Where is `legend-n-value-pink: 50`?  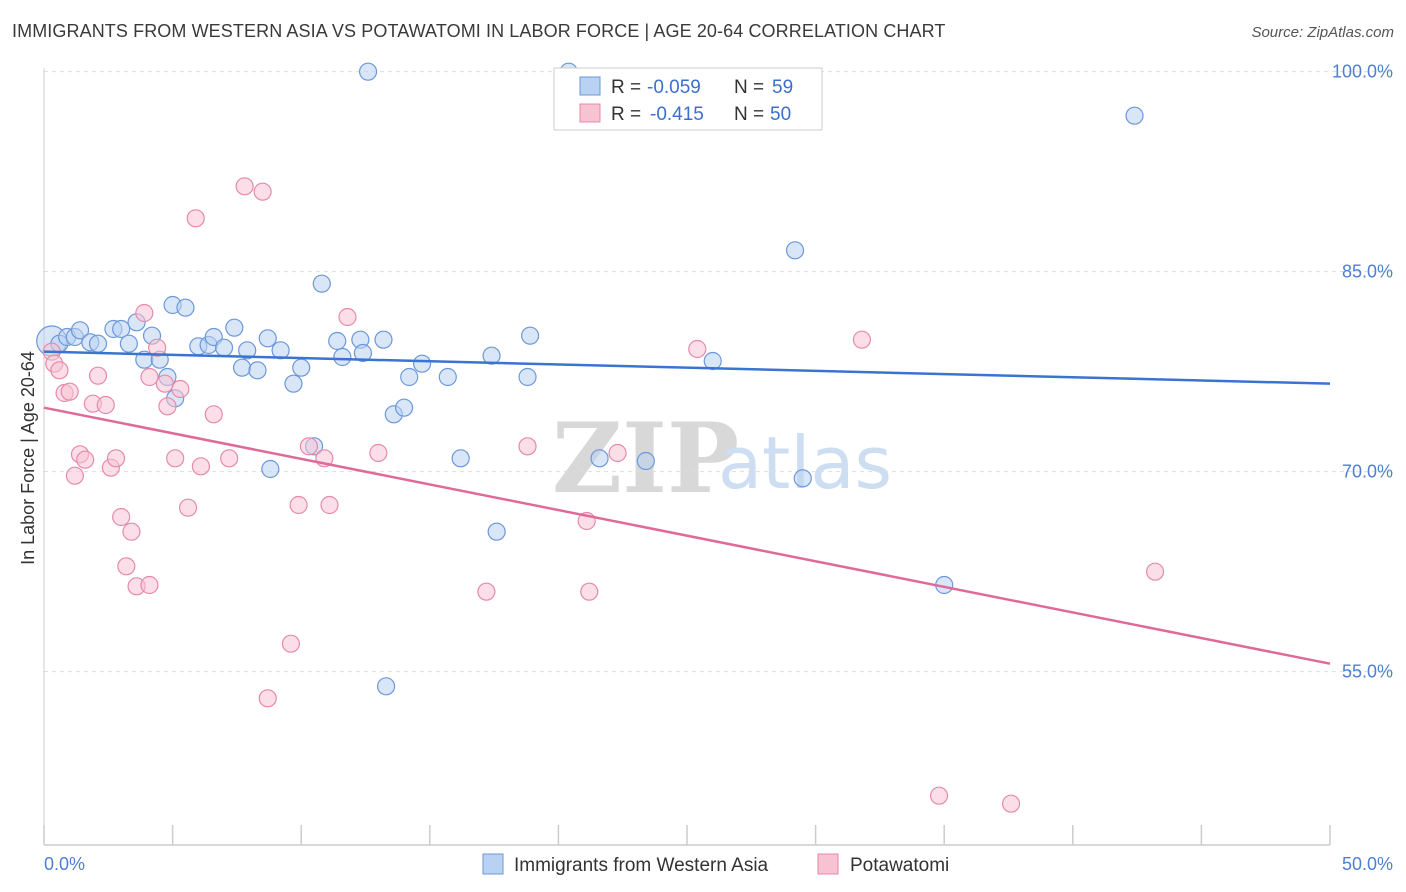
legend-n-value-pink: 50 is located at coordinates (780, 114).